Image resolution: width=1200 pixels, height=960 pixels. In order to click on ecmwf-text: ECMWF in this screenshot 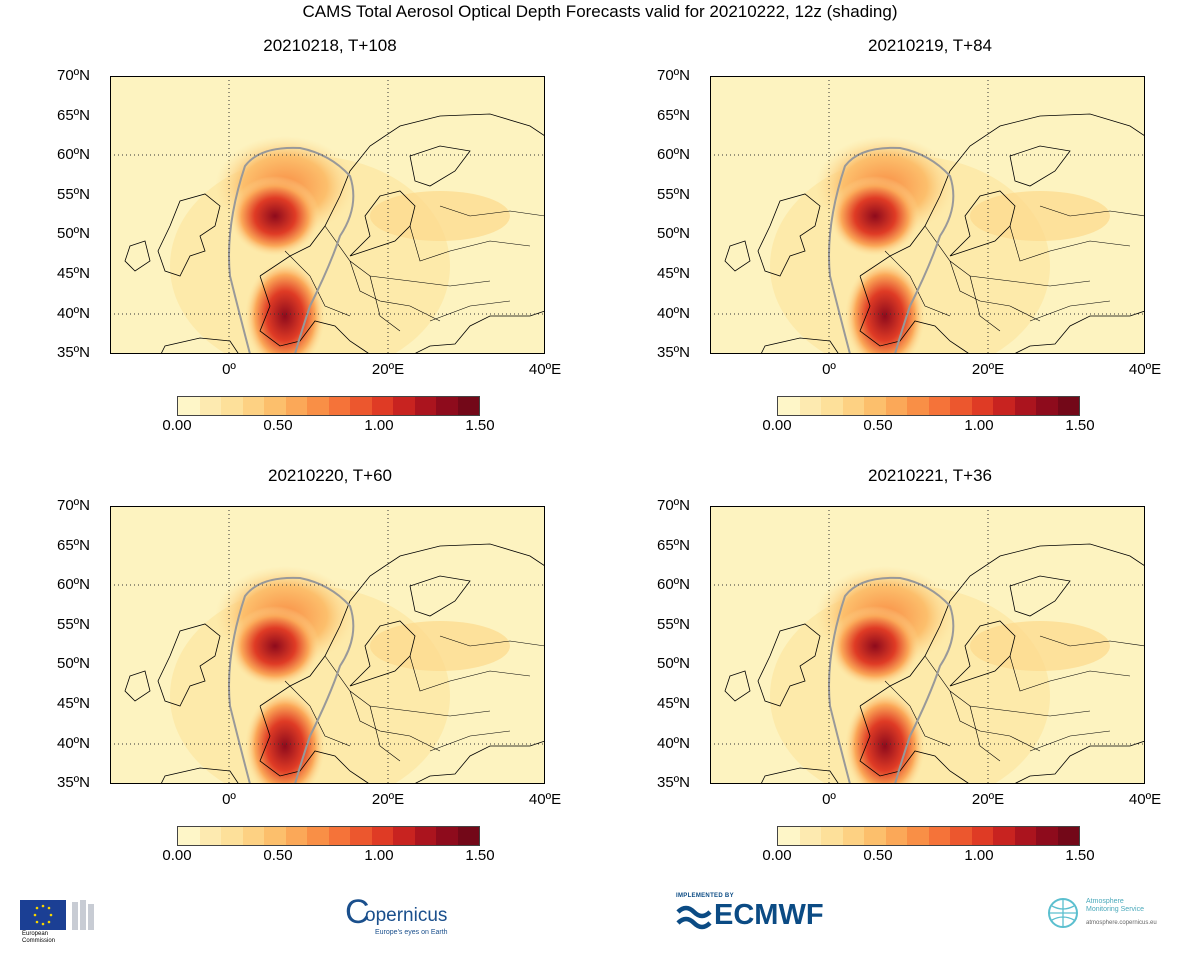, I will do `click(769, 915)`.